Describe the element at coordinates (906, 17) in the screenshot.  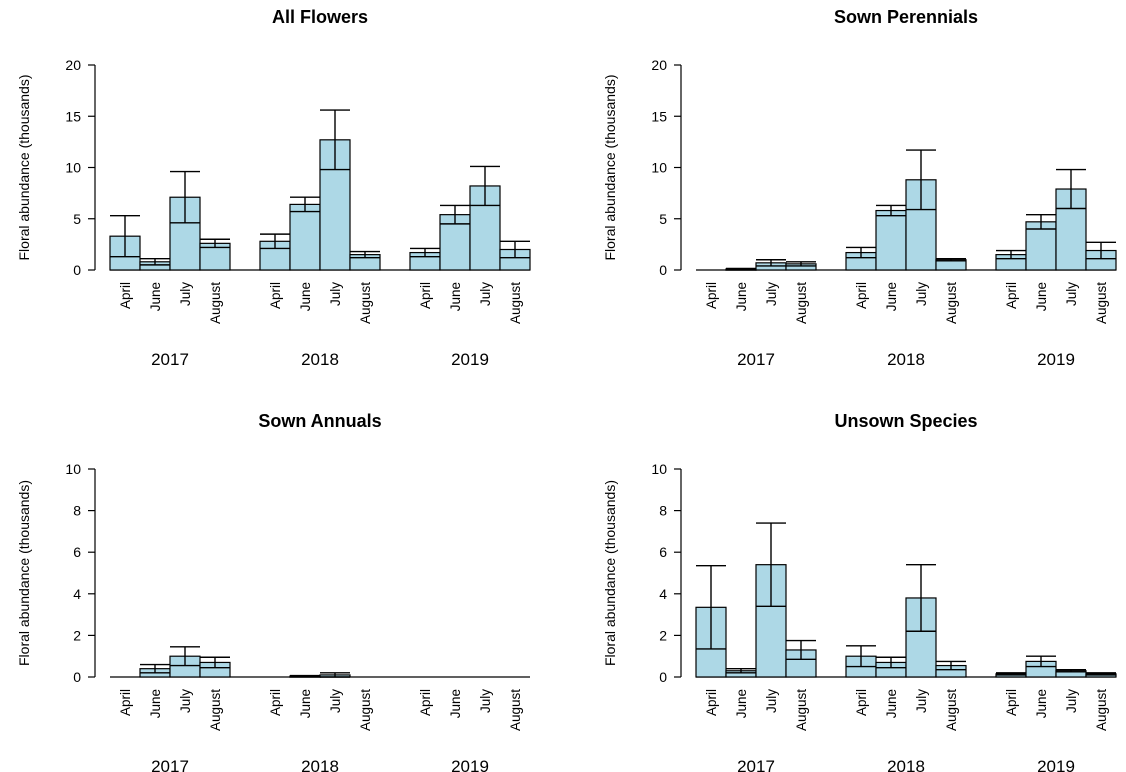
I see `chart-title: Sown Perennials` at that location.